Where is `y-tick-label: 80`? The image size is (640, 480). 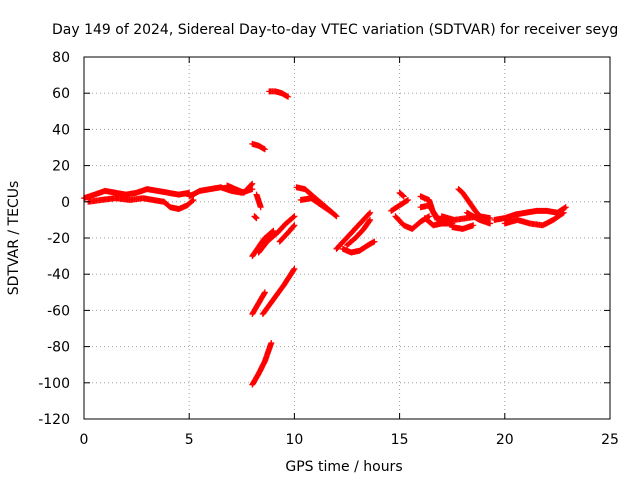
y-tick-label: 80 is located at coordinates (61, 58).